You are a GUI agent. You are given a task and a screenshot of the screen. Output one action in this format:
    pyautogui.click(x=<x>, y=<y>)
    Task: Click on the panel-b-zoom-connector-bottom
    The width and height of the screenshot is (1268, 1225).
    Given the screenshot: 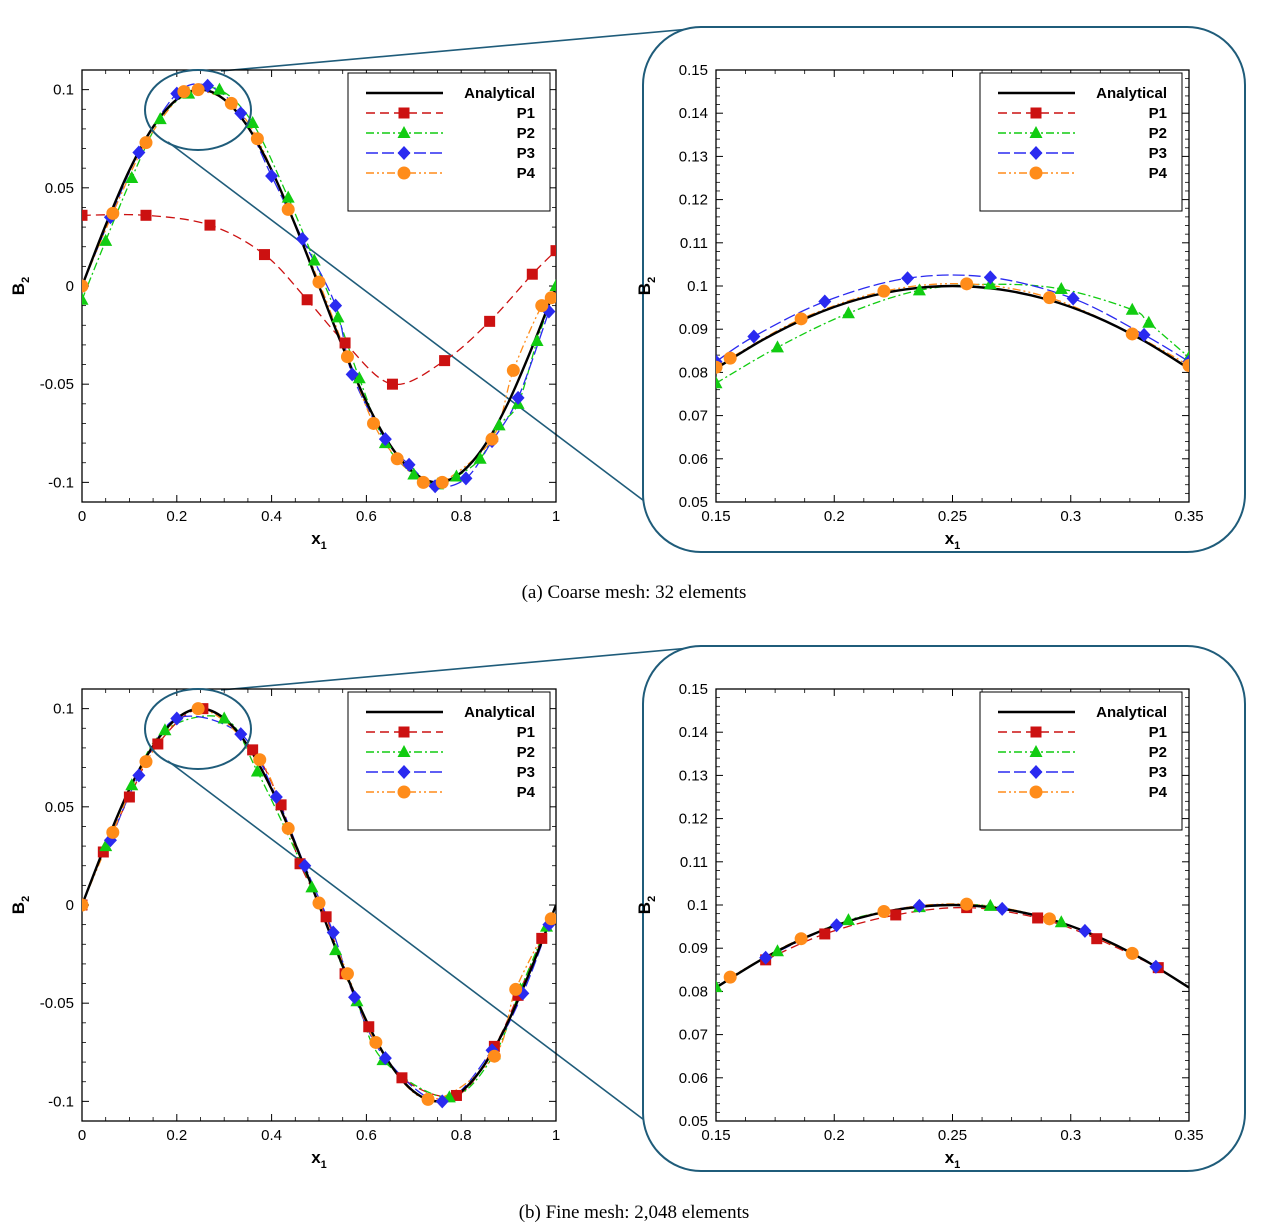 What is the action you would take?
    pyautogui.click(x=422, y=952)
    